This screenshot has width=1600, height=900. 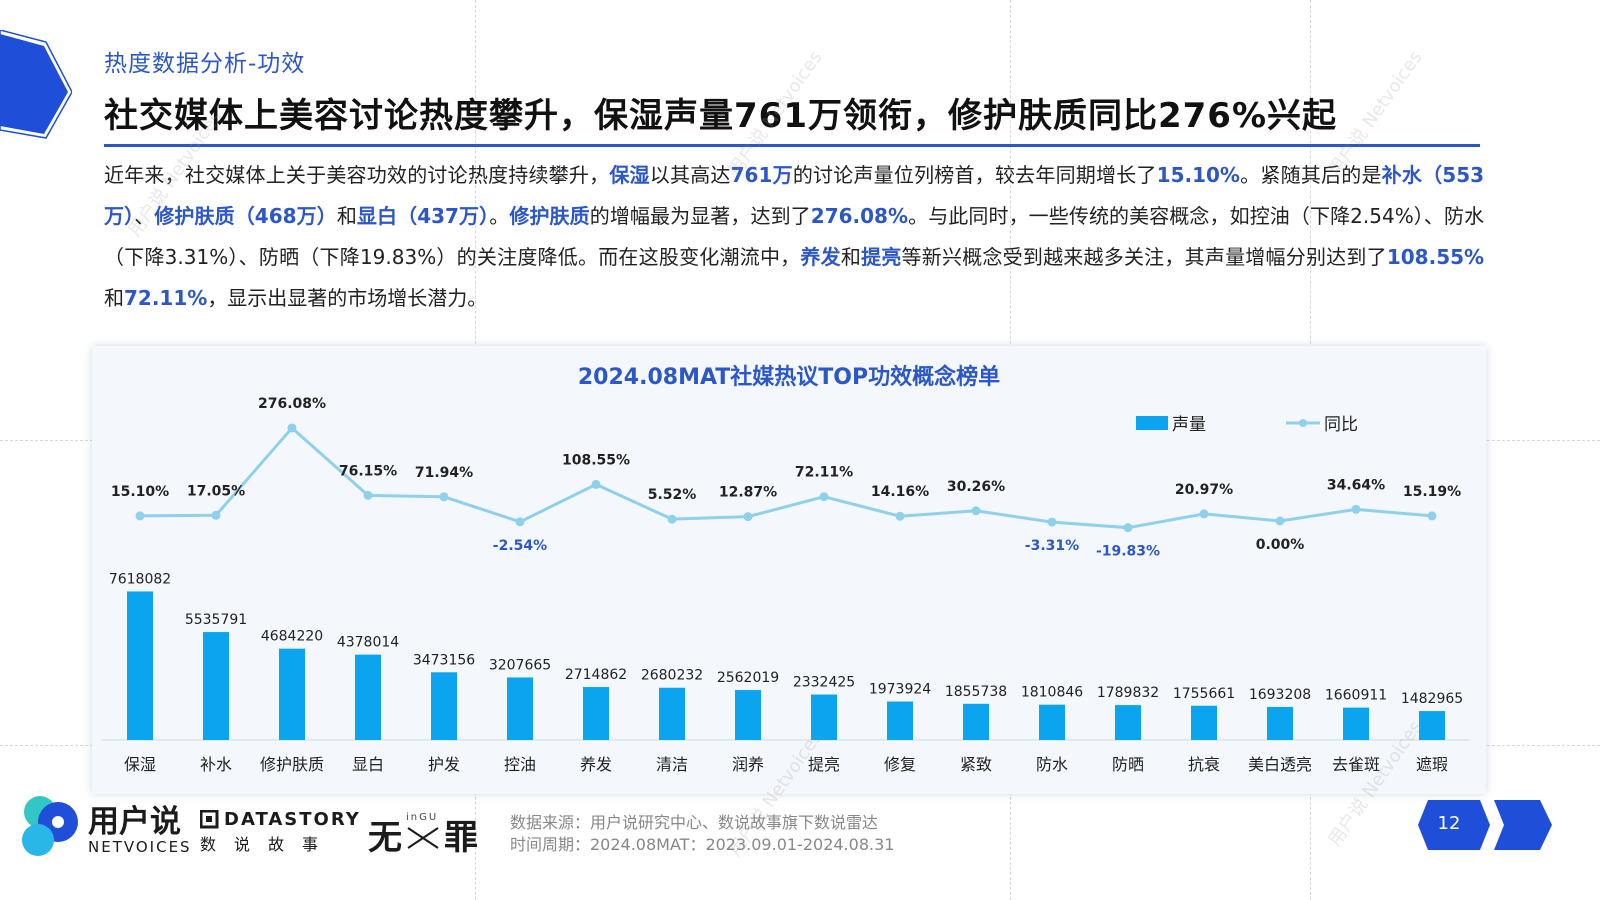 I want to click on bar-value-label: 1755661, so click(x=1204, y=694).